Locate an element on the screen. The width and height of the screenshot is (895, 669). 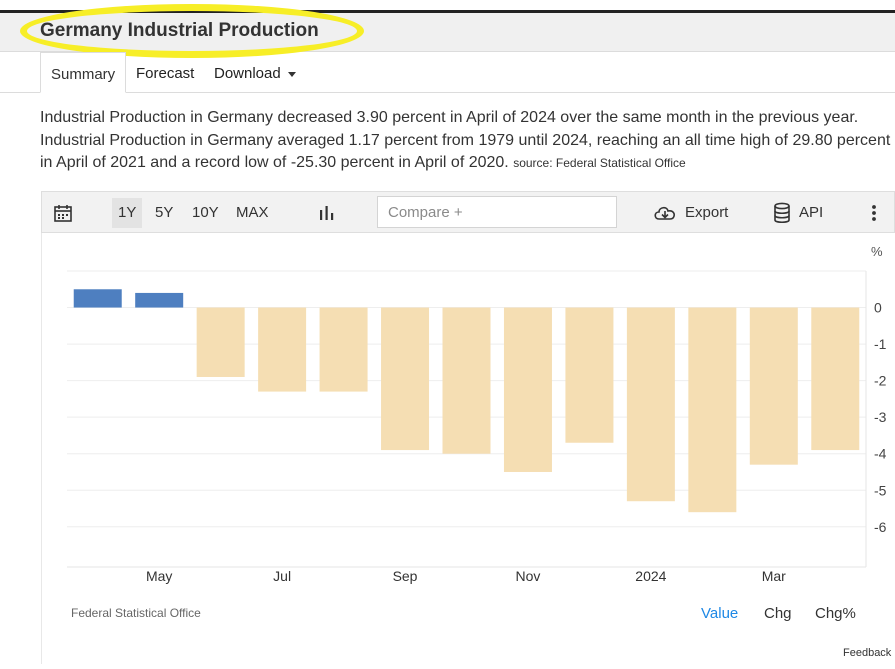
range-5y-button: 5Y is located at coordinates (164, 212).